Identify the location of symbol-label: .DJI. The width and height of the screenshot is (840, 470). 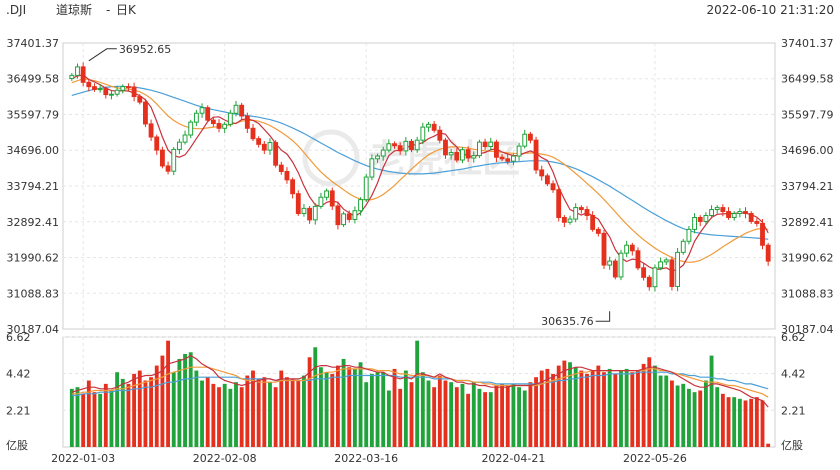
(16, 10).